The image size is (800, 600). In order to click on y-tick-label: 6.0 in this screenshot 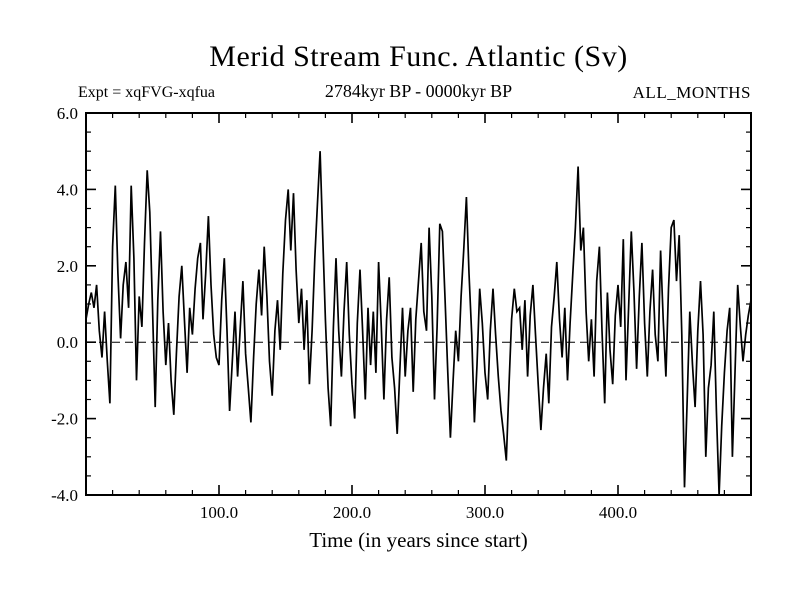, I will do `click(67, 113)`.